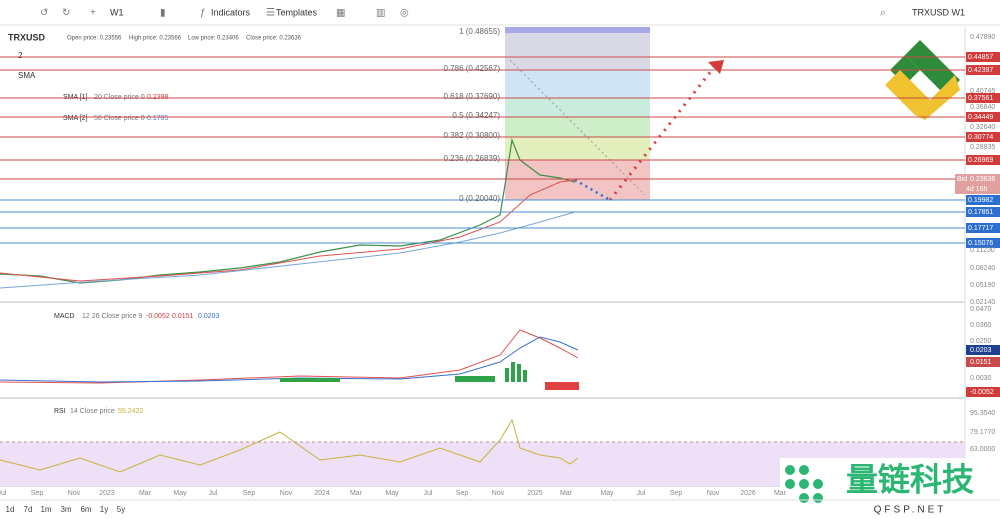  What do you see at coordinates (404, 13) in the screenshot?
I see `toolbar-icon: ◎` at bounding box center [404, 13].